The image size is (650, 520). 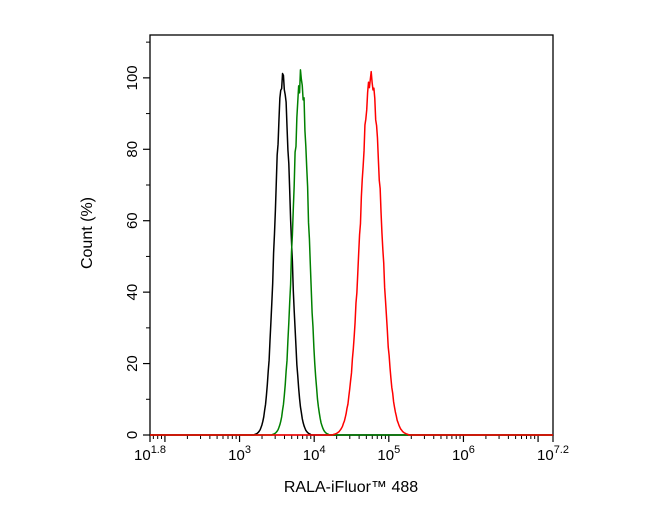 I want to click on y-tick-label: 80, so click(x=132, y=149).